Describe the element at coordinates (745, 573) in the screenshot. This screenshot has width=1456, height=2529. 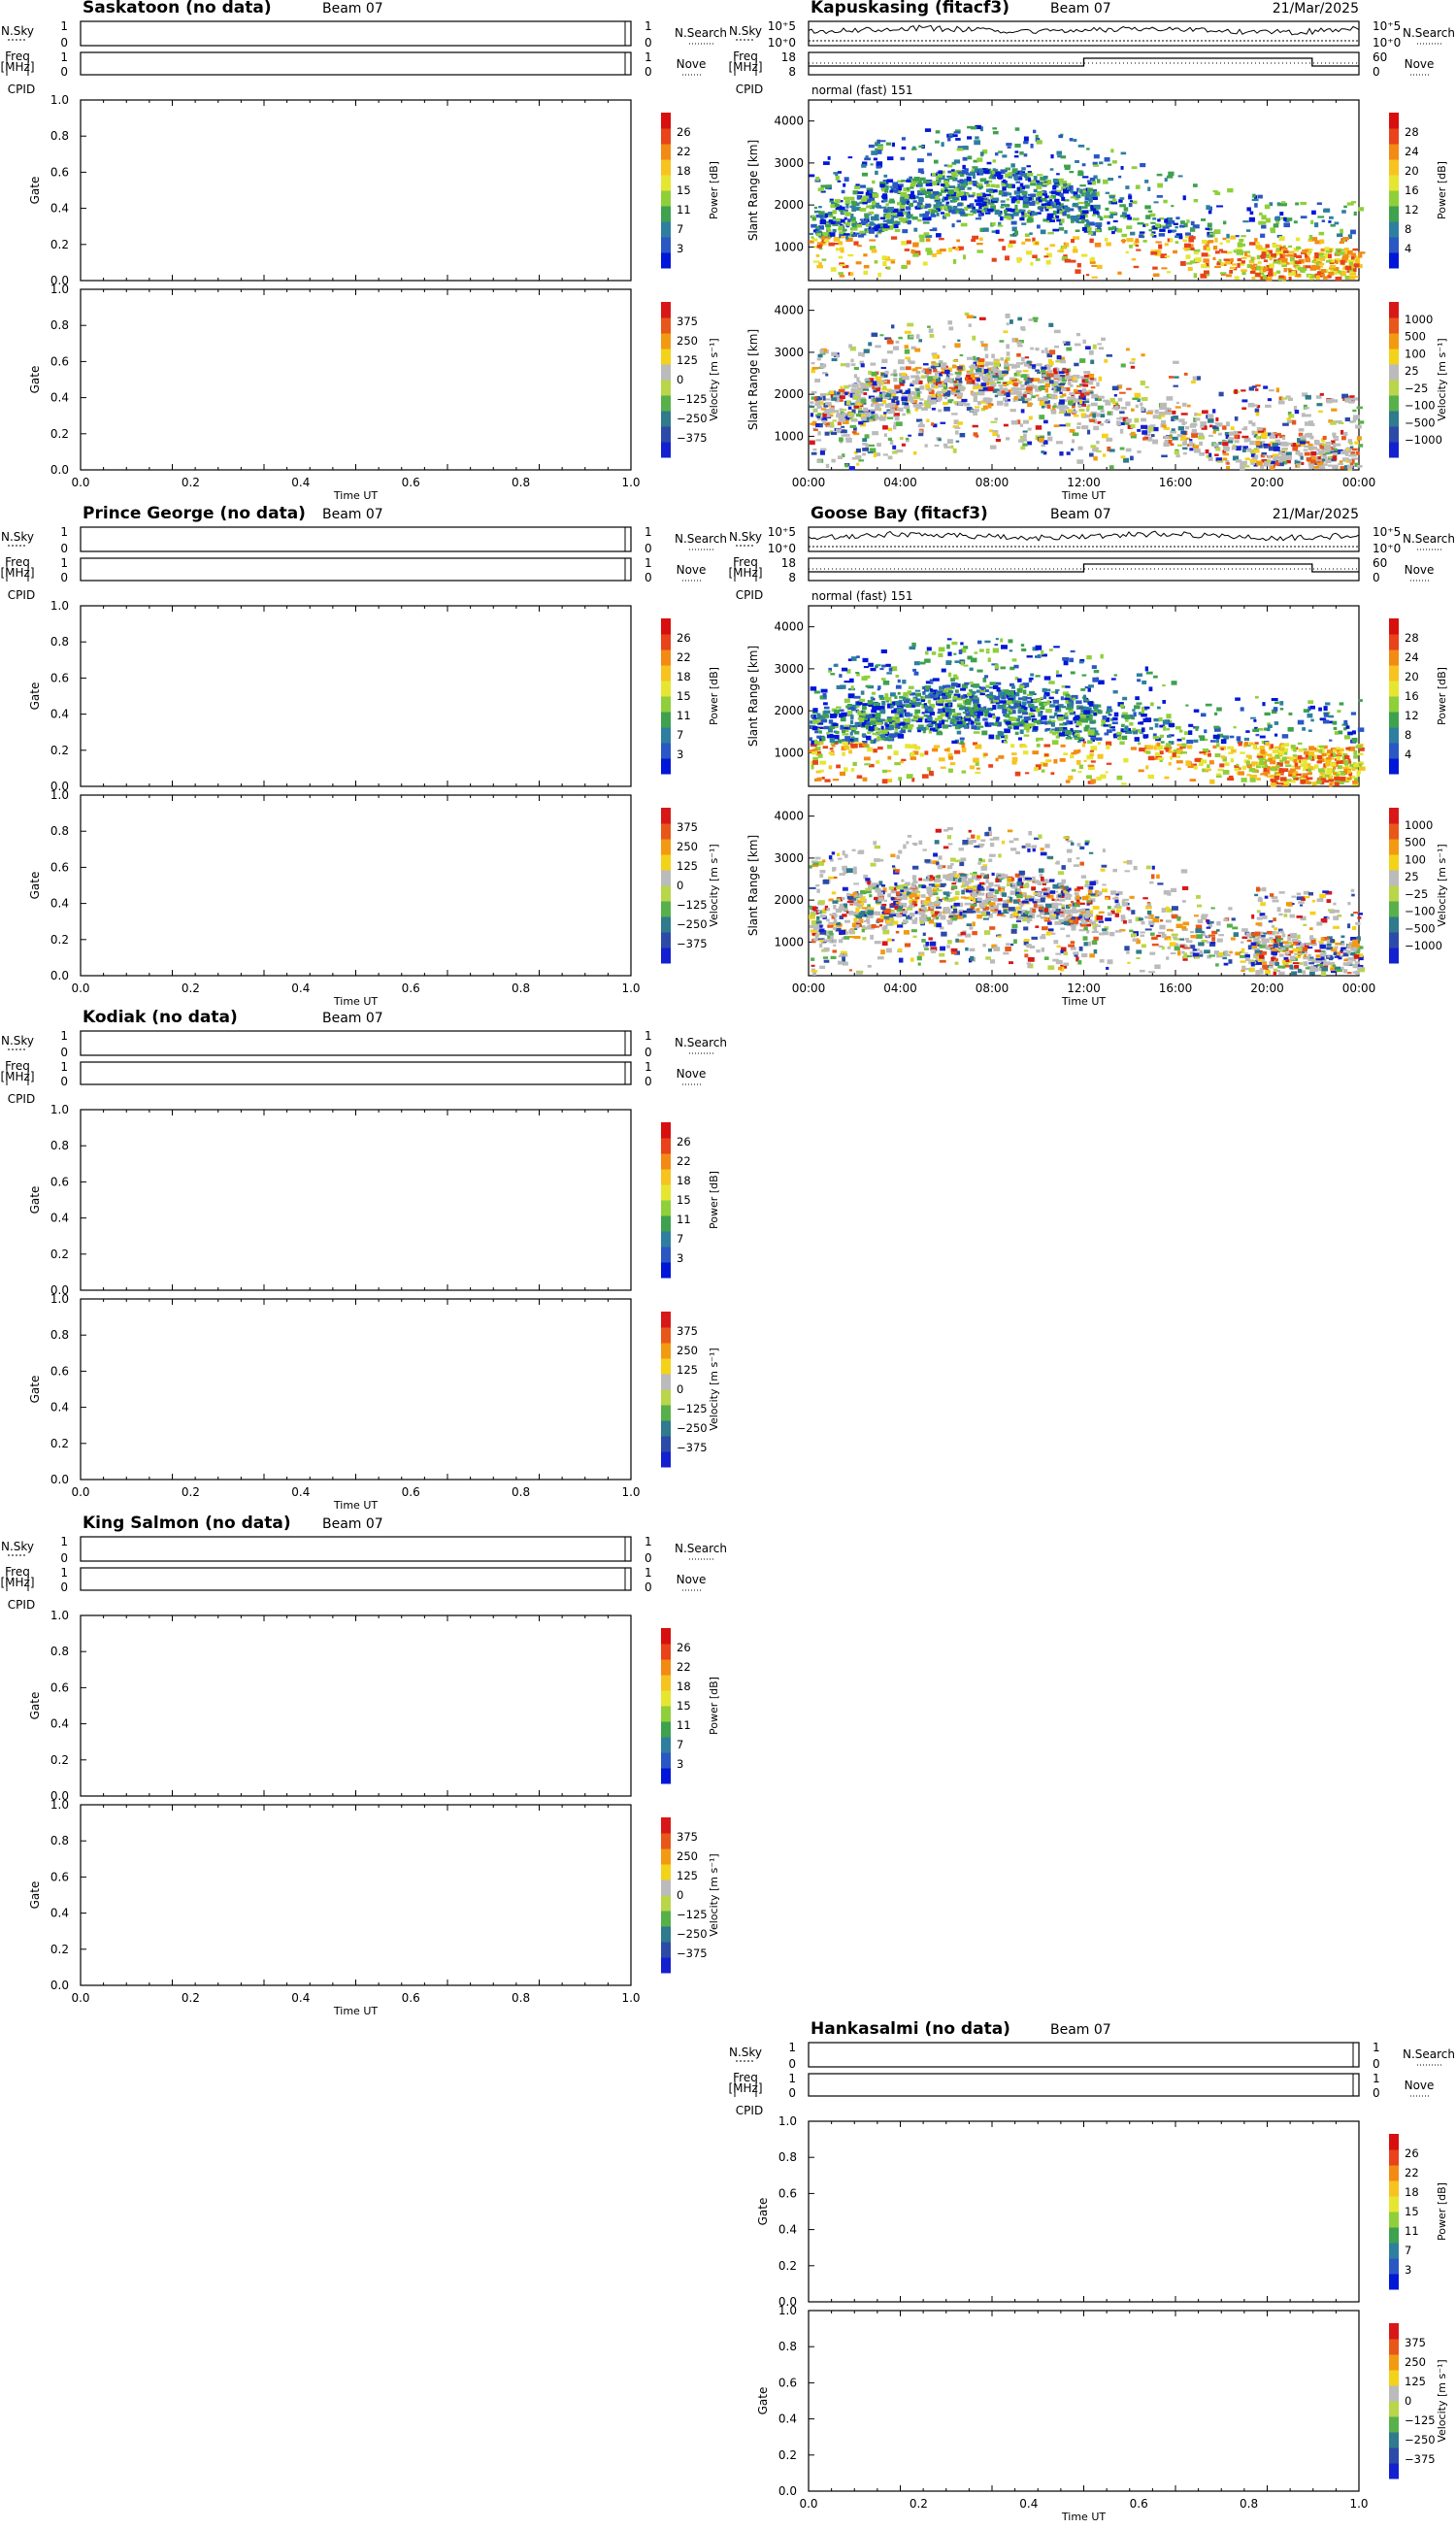
I see `freq-unit-label: [MHz]` at that location.